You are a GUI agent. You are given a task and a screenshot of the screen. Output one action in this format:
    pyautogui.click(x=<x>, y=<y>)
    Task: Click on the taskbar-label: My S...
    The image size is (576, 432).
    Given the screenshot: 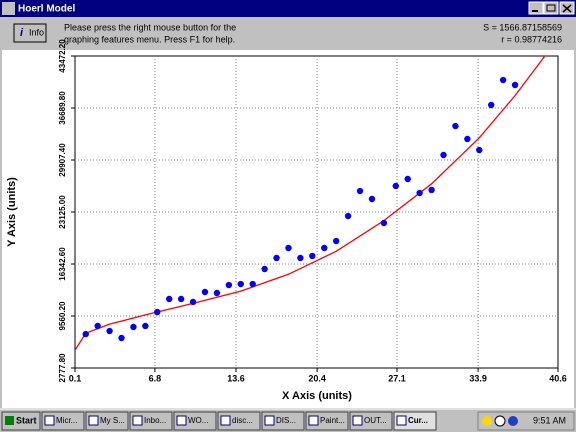 What is the action you would take?
    pyautogui.click(x=112, y=420)
    